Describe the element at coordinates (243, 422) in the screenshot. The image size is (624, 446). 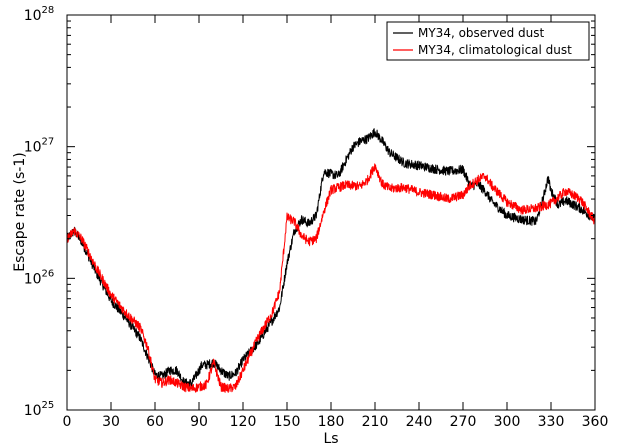
I see `x-tick-label: 120` at that location.